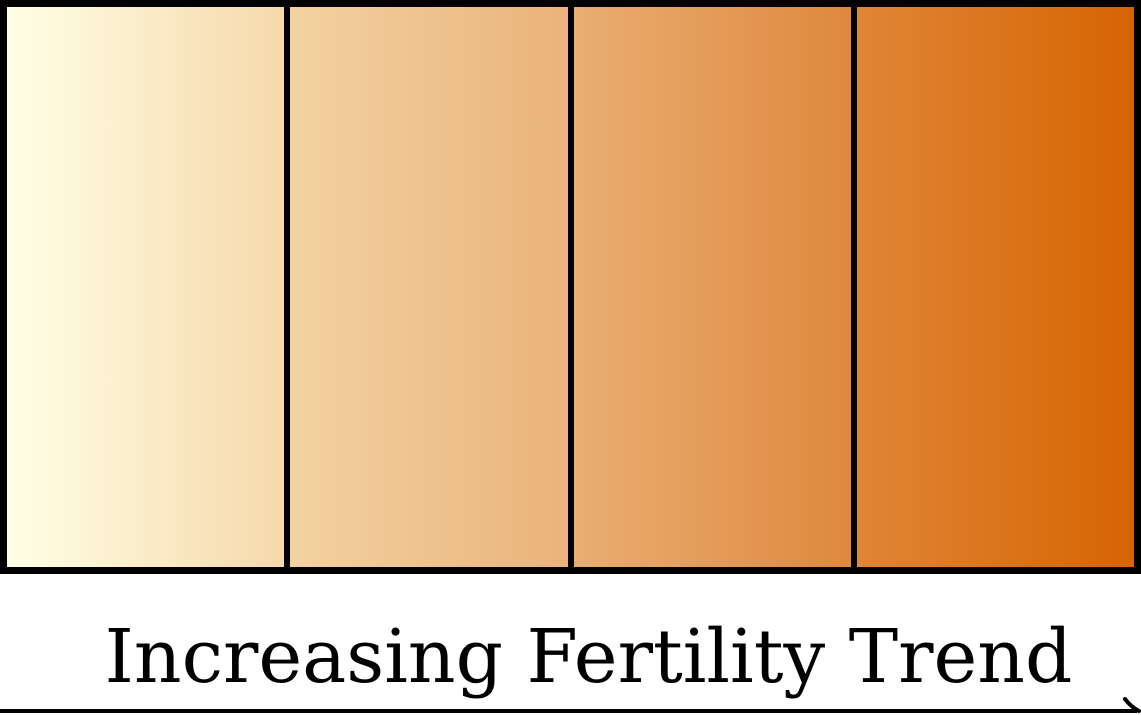  What do you see at coordinates (588, 657) in the screenshot?
I see `trend-label: Increasing Fertility Trend` at bounding box center [588, 657].